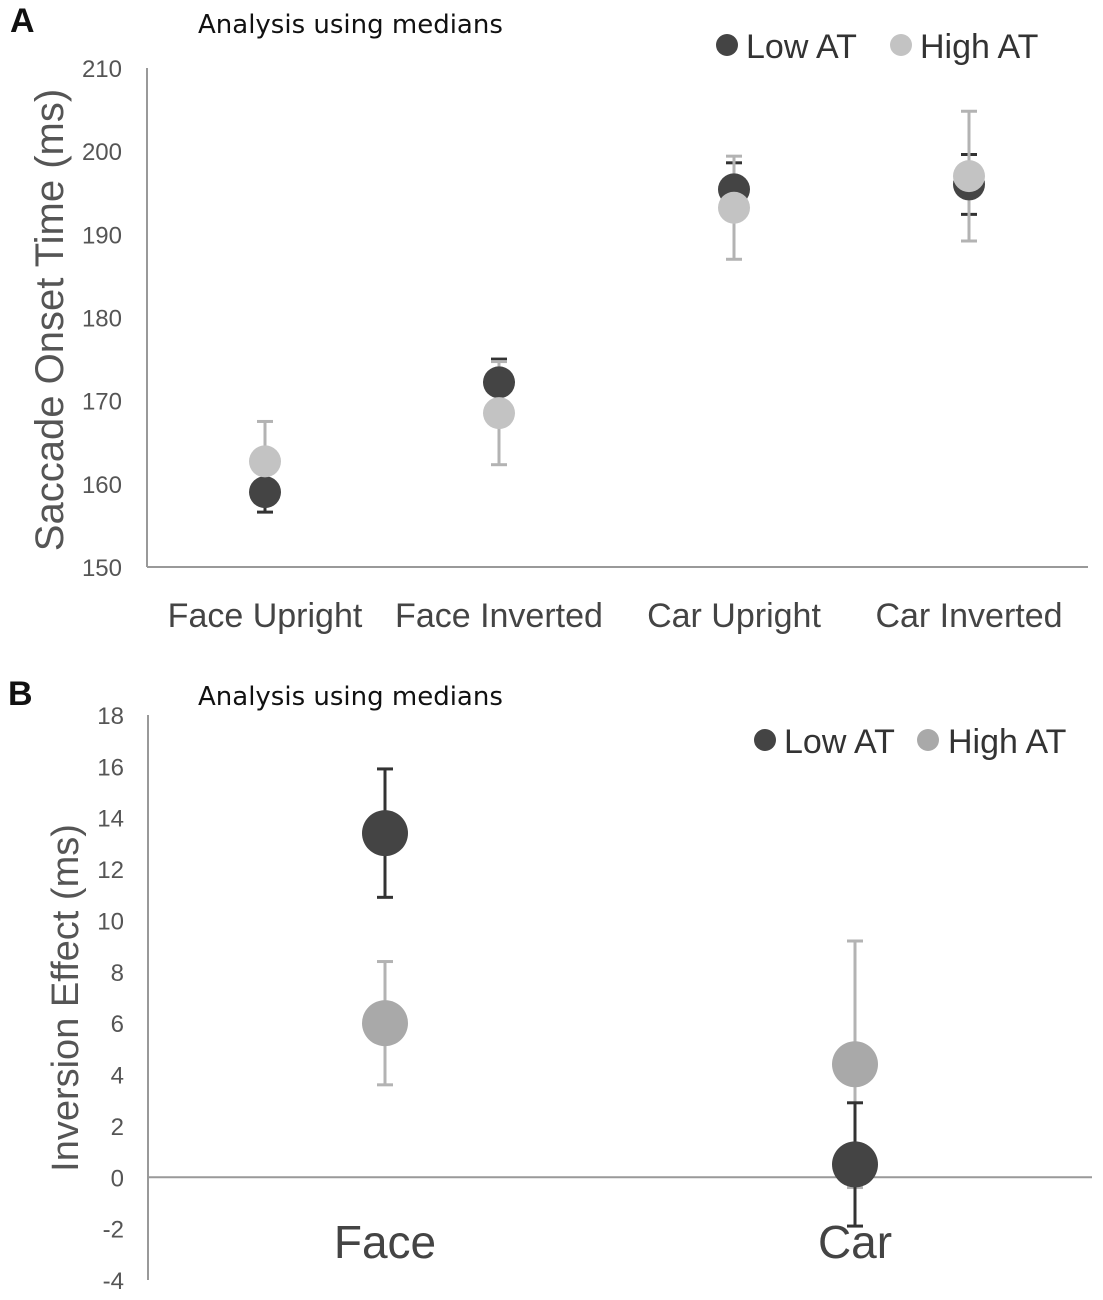 The height and width of the screenshot is (1300, 1103). What do you see at coordinates (968, 616) in the screenshot?
I see `panel-a-x-tick-label: Car Inverted` at bounding box center [968, 616].